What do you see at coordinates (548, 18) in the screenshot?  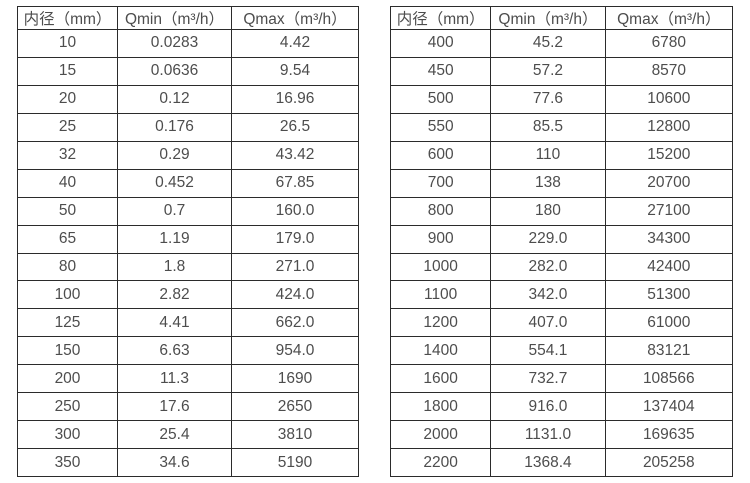 I see `column-header-qmin: Qmin（m³/h）` at bounding box center [548, 18].